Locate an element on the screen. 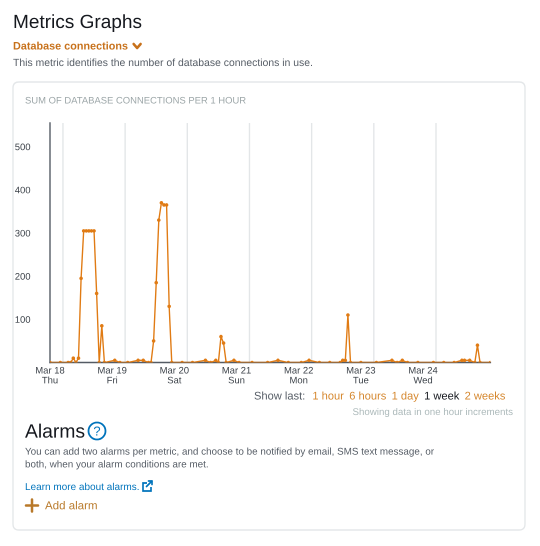 Image resolution: width=540 pixels, height=546 pixels. text: Add alarm is located at coordinates (71, 505).